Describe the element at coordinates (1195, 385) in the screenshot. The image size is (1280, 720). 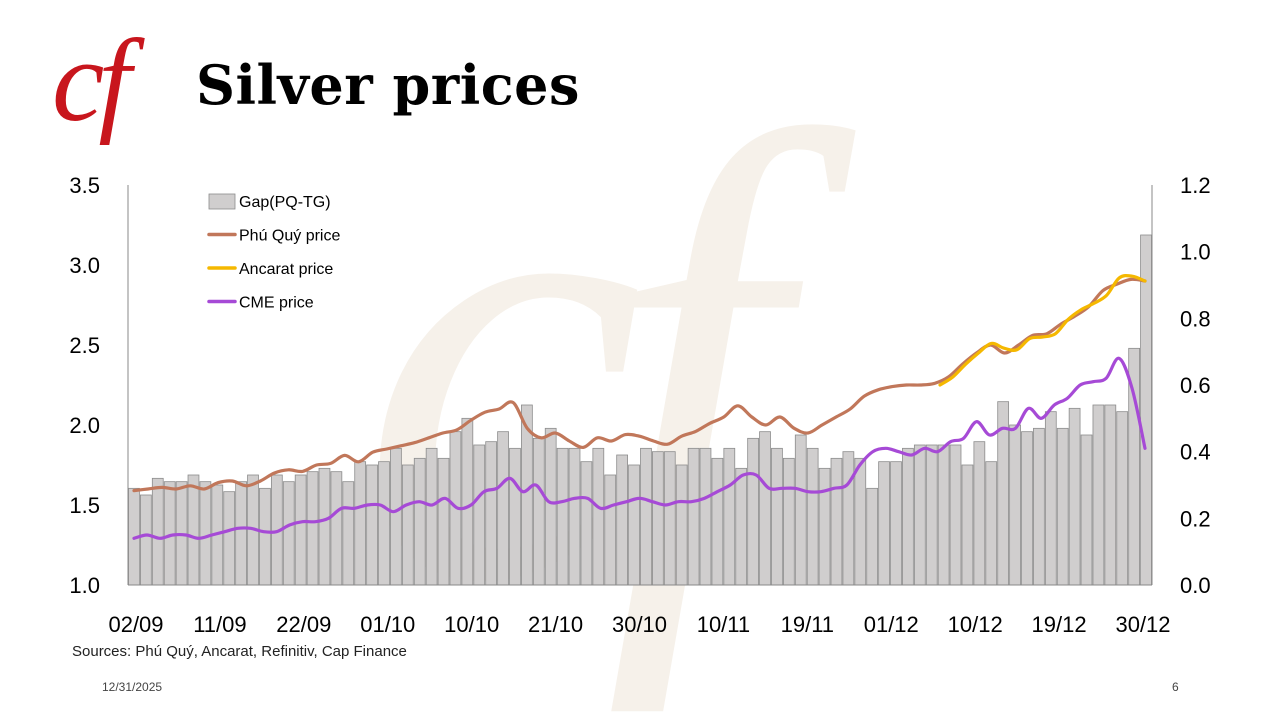
I see `y-right-tick-label: 0.6` at that location.